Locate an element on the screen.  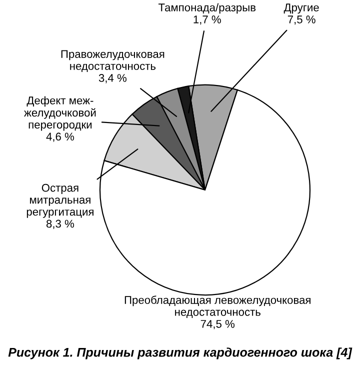
data-label: 3,4 % is located at coordinates (112, 79).